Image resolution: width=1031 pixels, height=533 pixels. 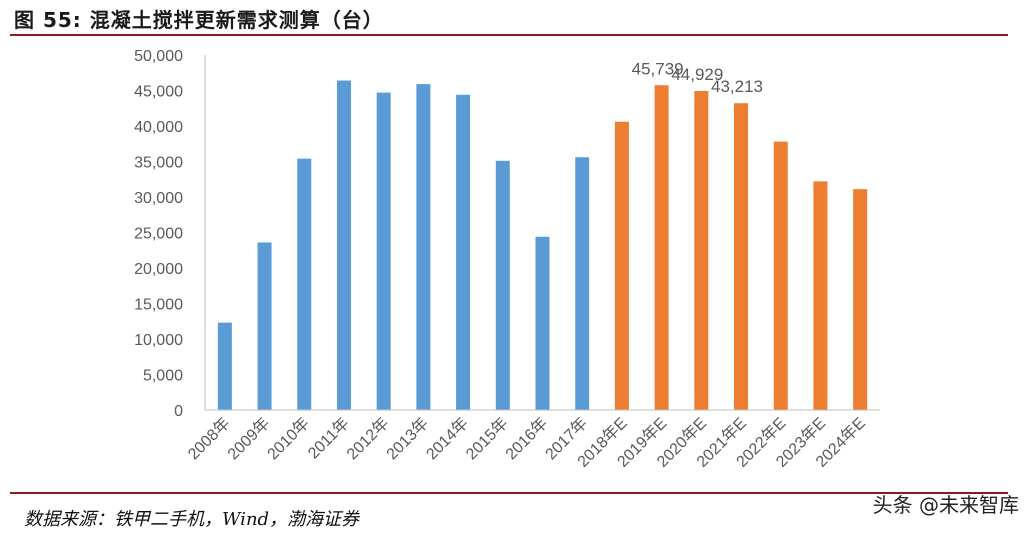 What do you see at coordinates (158, 340) in the screenshot?
I see `y-tick-label: 10,000` at bounding box center [158, 340].